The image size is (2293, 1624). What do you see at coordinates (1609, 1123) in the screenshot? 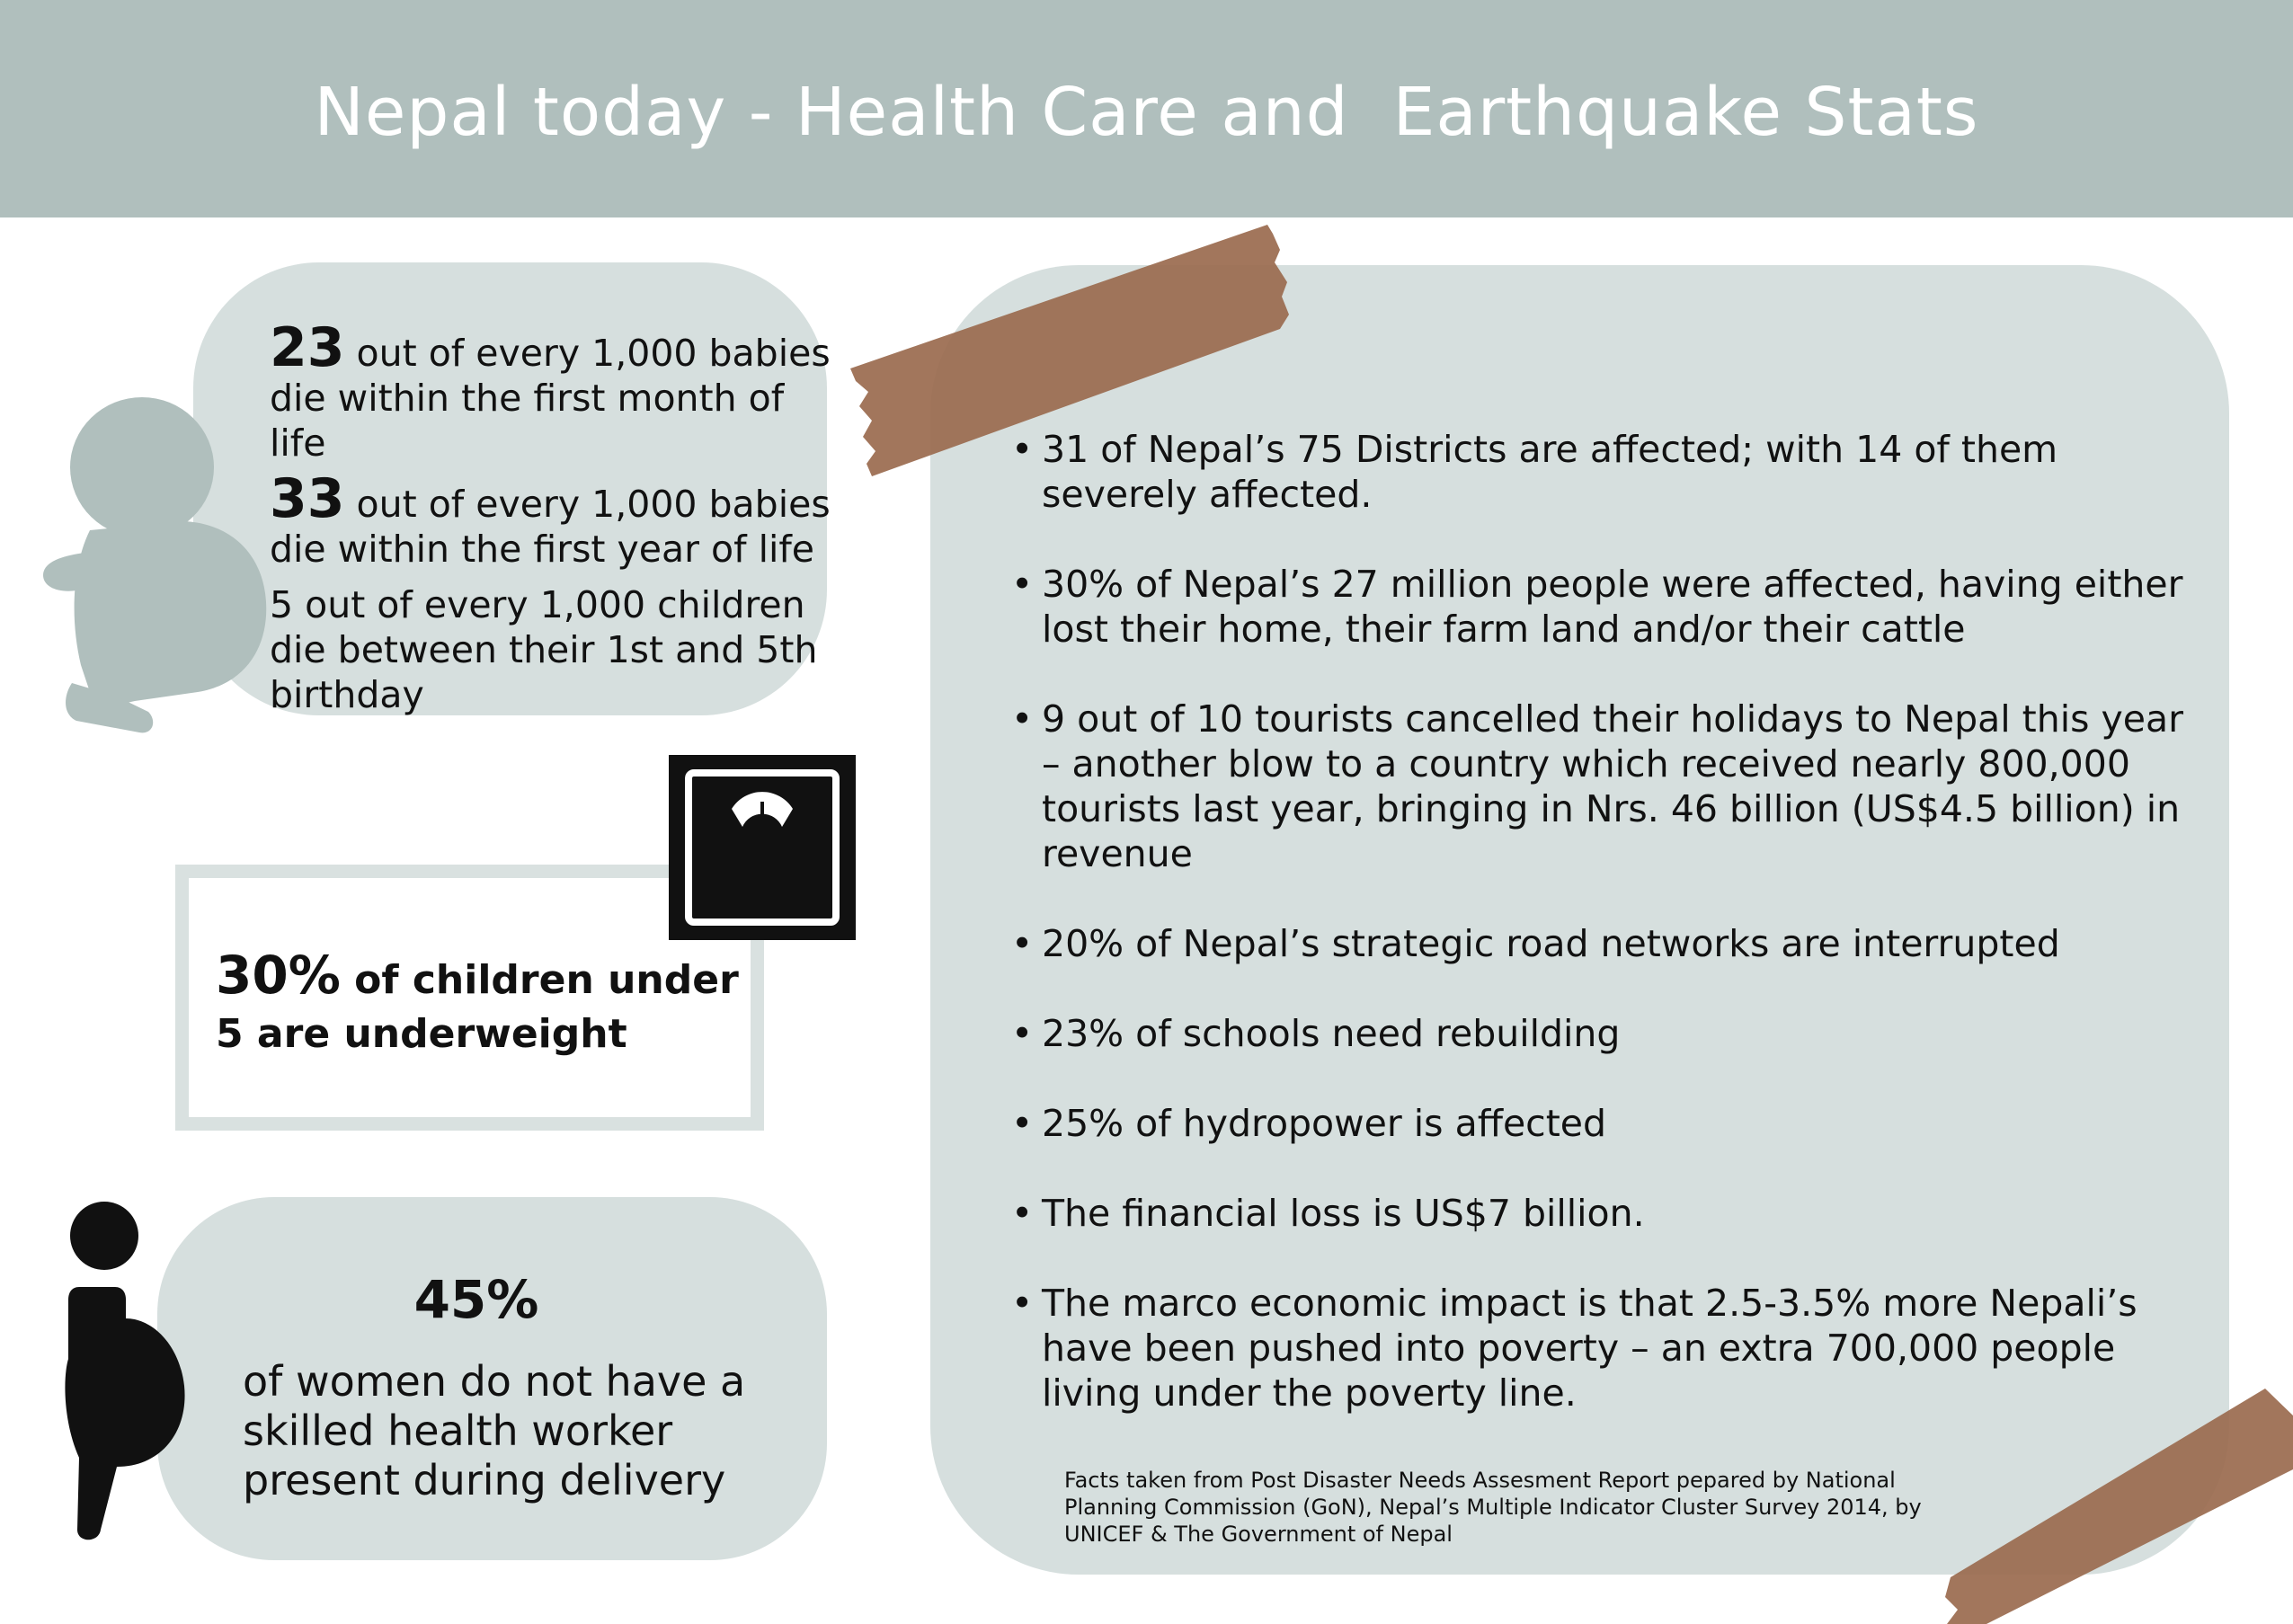
I see `list-item: 25% of hydropower is affected` at bounding box center [1609, 1123].